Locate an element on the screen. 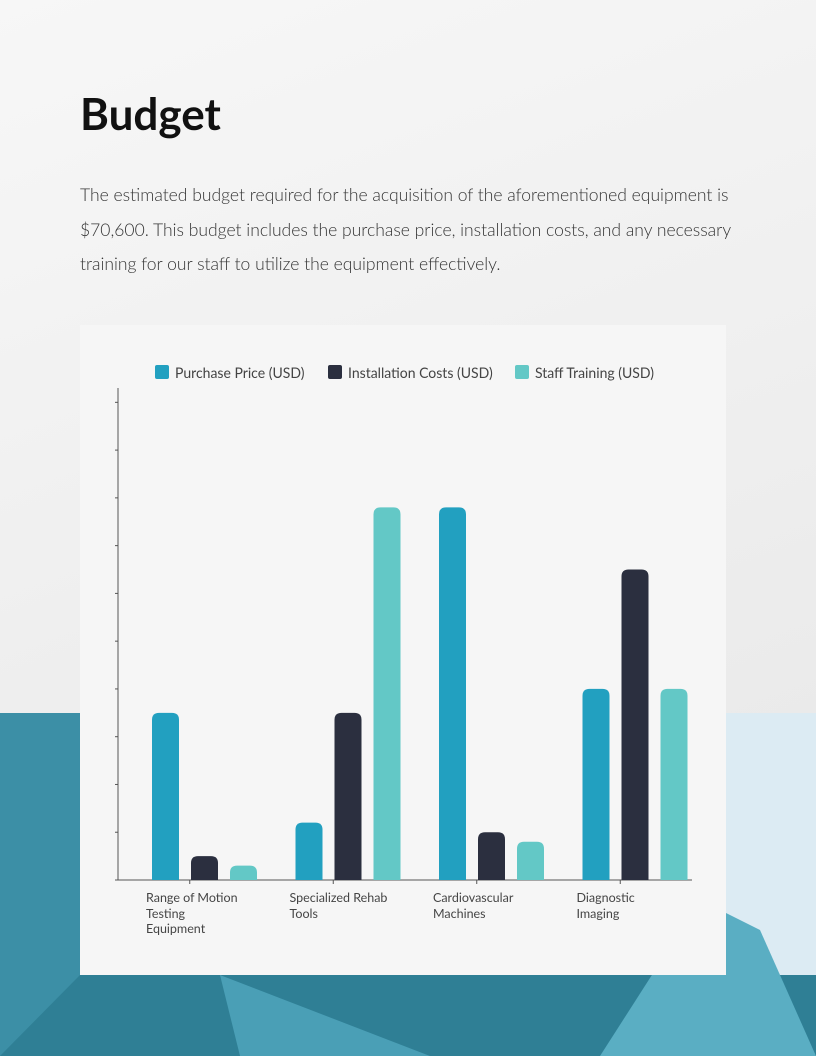  x-tick-label: Diagnostic Imaging is located at coordinates (605, 905).